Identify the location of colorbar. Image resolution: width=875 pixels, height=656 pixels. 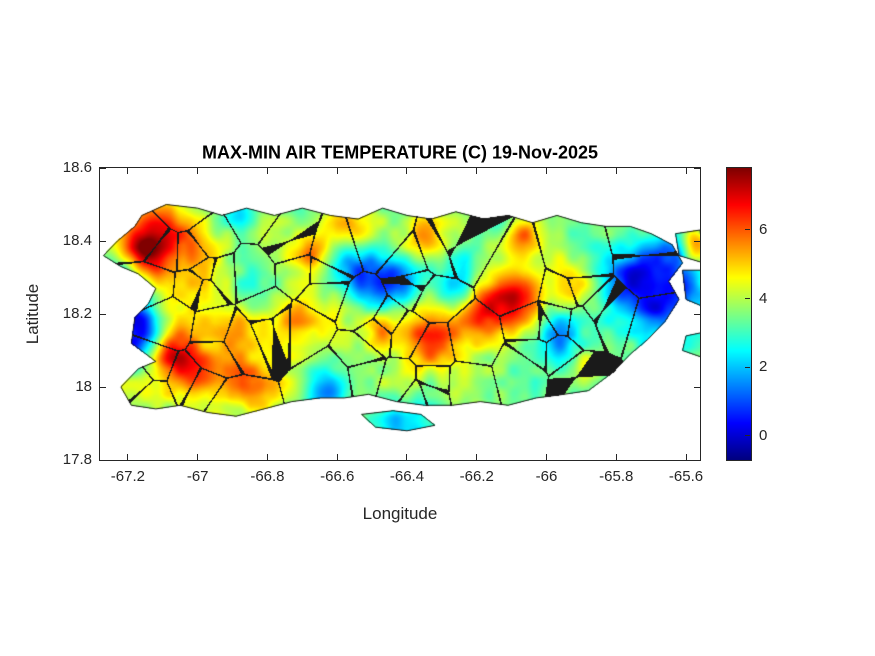
(739, 314).